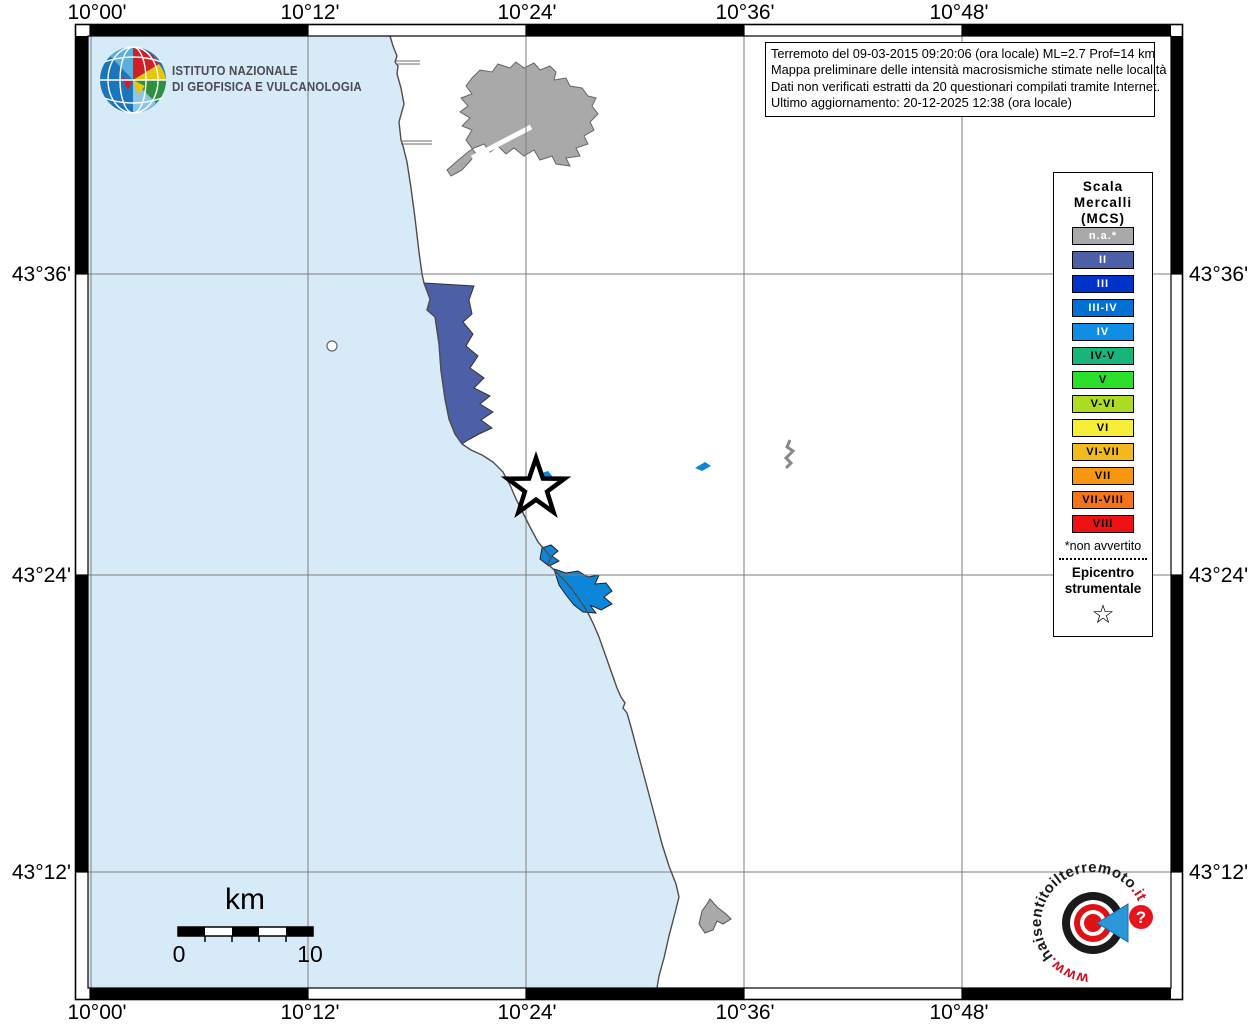  I want to click on scale-bar-start: 0, so click(179, 954).